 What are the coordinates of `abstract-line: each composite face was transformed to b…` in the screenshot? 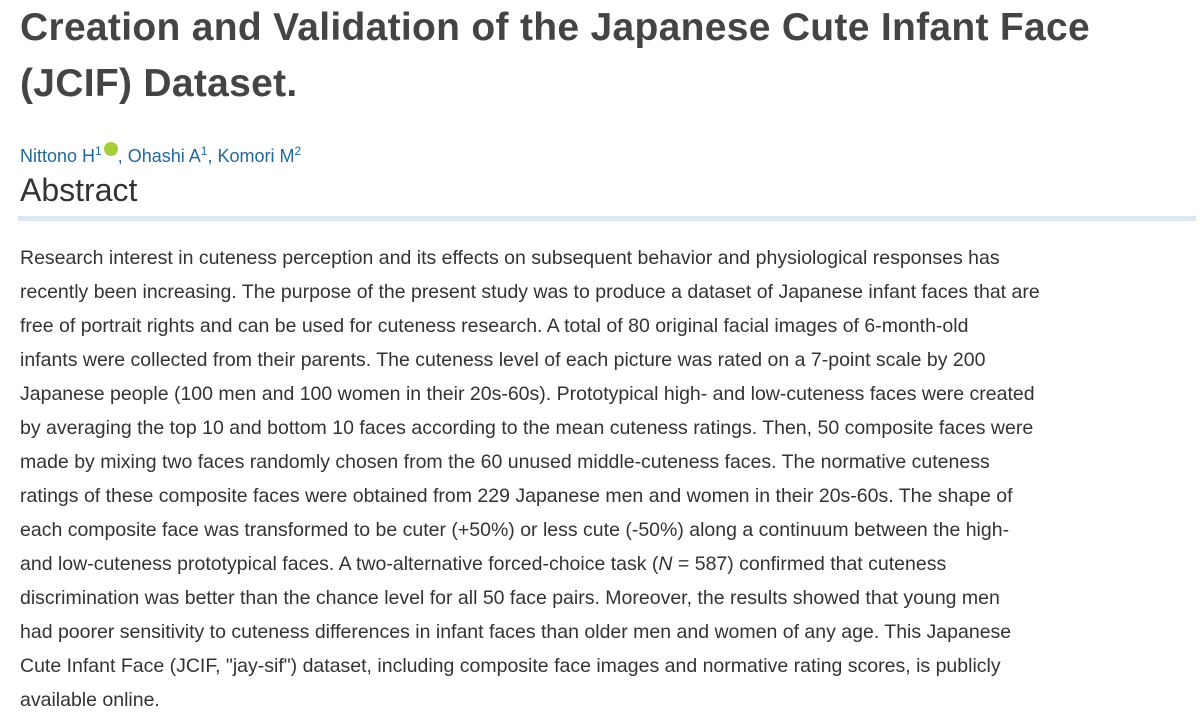 It's located at (515, 530).